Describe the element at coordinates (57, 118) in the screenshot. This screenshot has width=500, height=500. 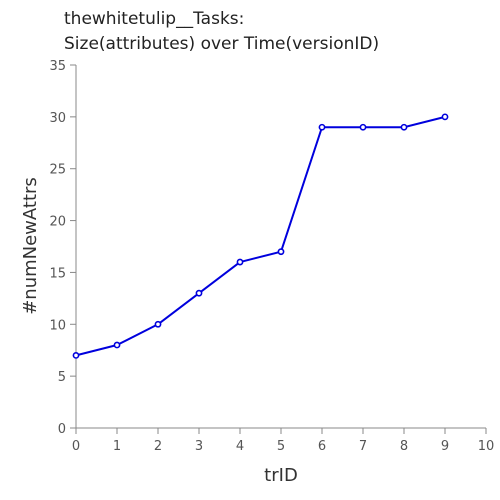
I see `y-tick-label: 30` at that location.